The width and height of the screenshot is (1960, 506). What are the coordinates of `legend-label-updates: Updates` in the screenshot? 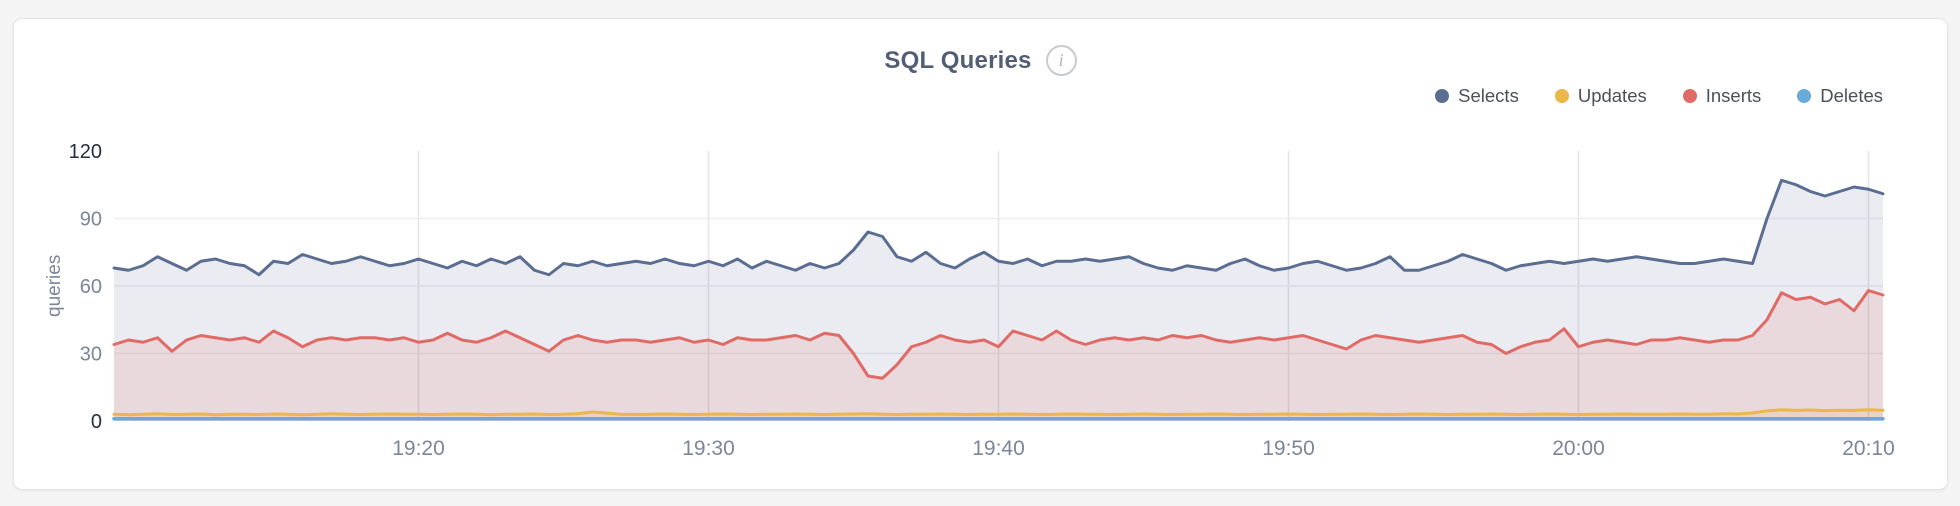 It's located at (1612, 95).